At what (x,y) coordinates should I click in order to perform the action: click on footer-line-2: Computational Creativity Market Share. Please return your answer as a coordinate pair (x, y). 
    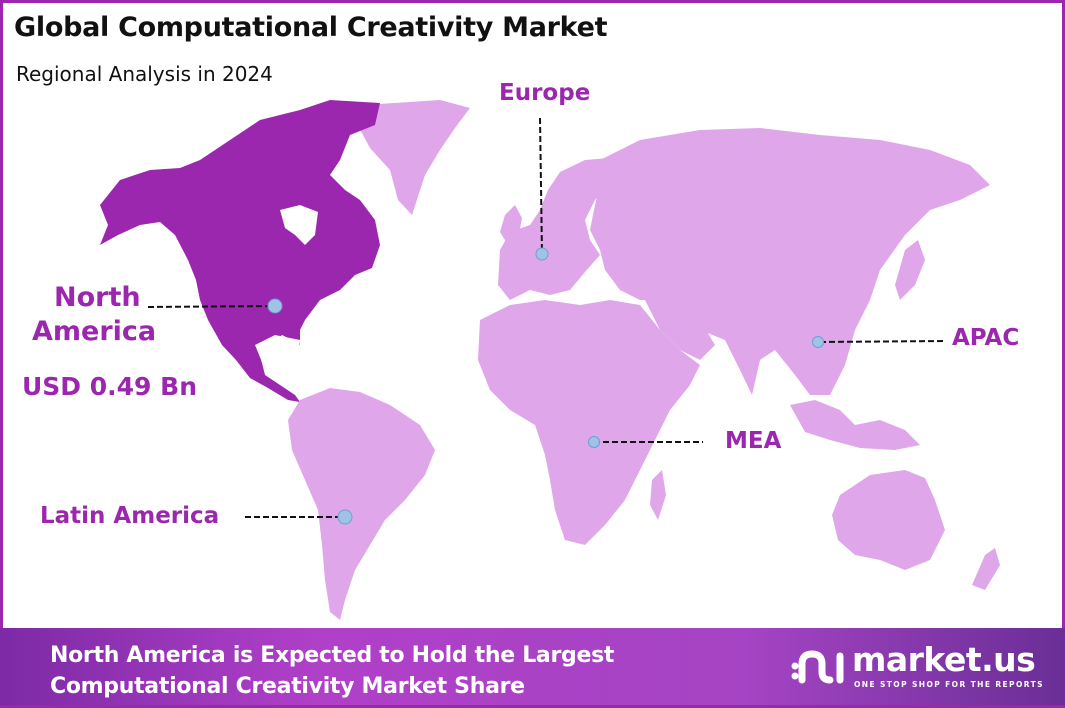
    Looking at the image, I should click on (287, 686).